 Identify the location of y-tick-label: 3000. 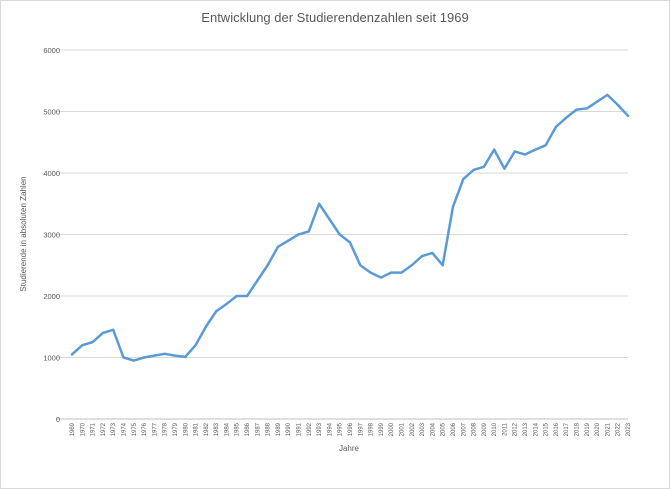
(51, 235).